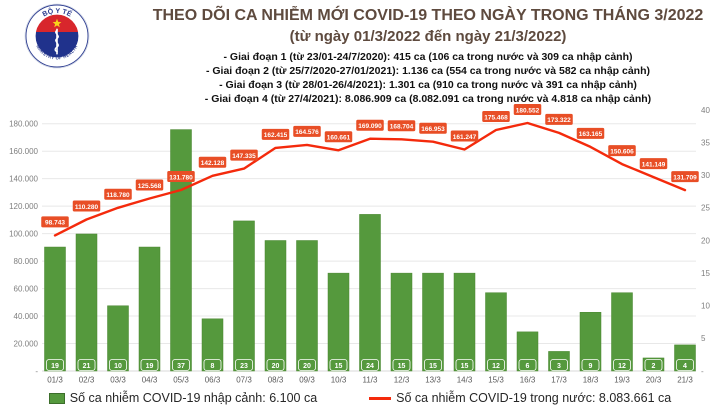 This screenshot has width=720, height=410. I want to click on bar-value-labels: 19 21 10 19 37 8 23 20 20 15 24 15 15 15 12 6 3 9 12 2 4, so click(370, 365).